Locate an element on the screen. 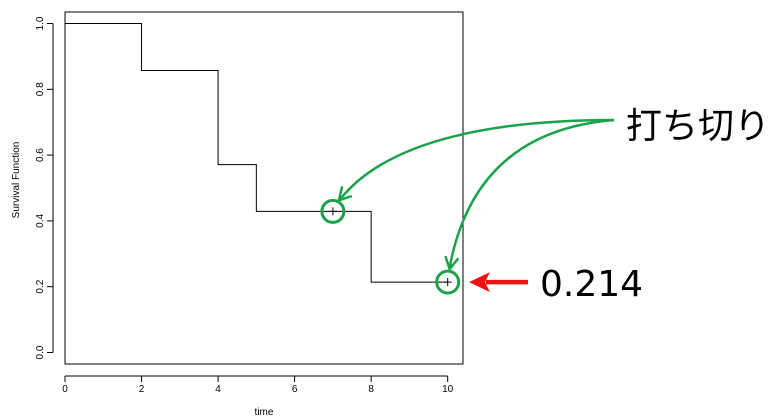 This screenshot has width=779, height=418. y-tick-label: 0.2 is located at coordinates (40, 286).